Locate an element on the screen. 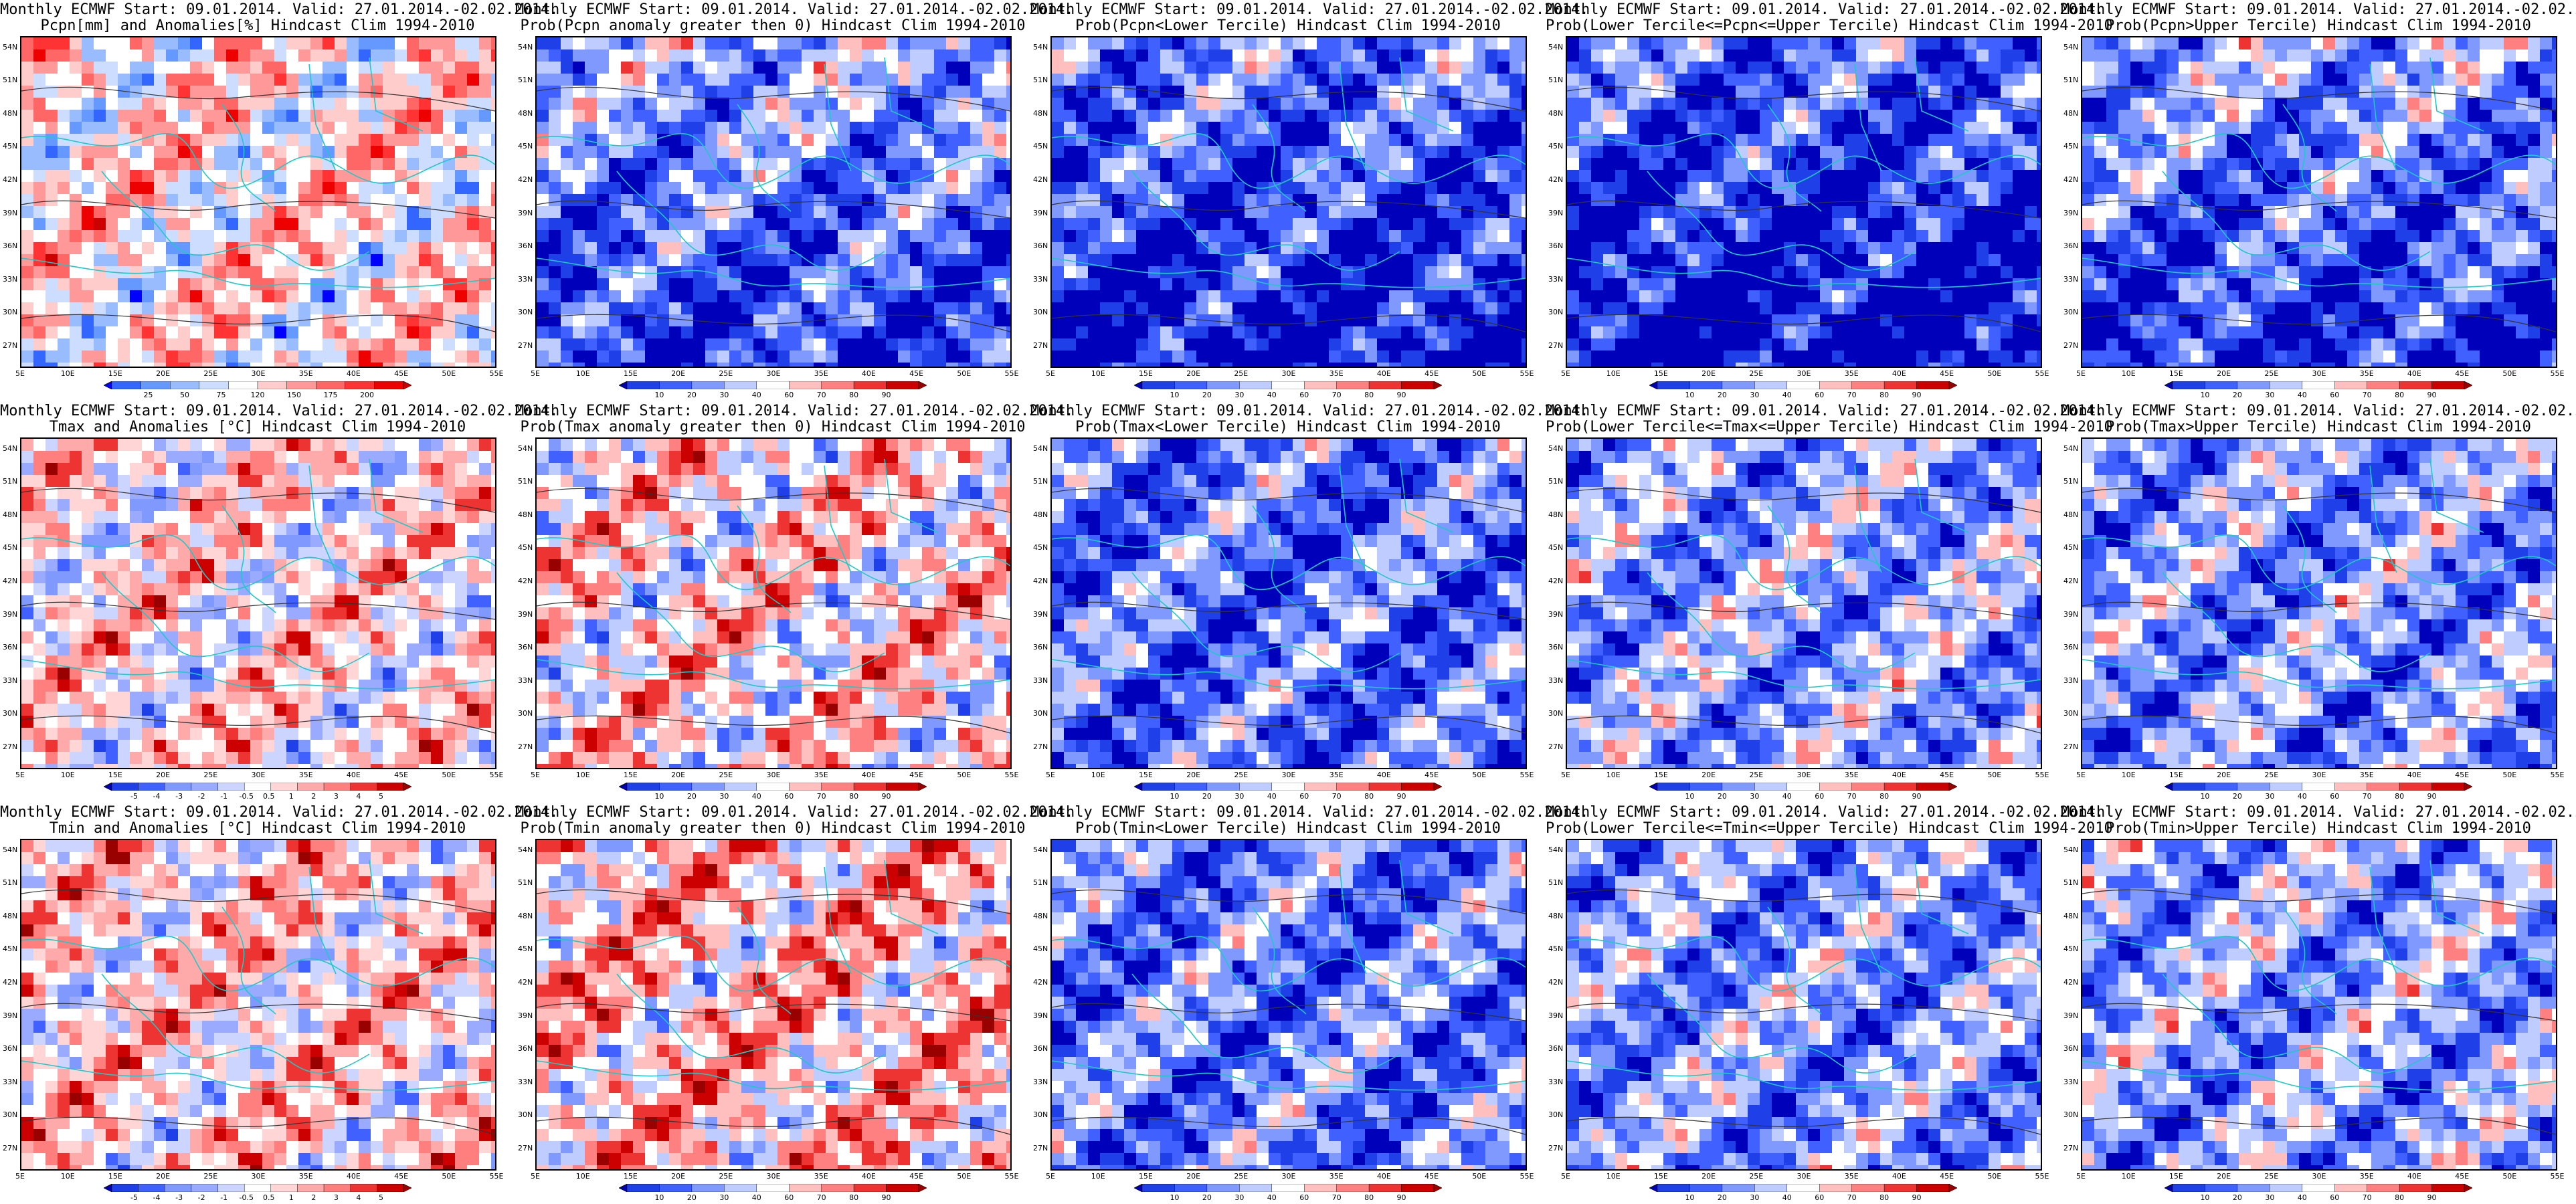  lon-tick-label: 15E is located at coordinates (630, 1176).